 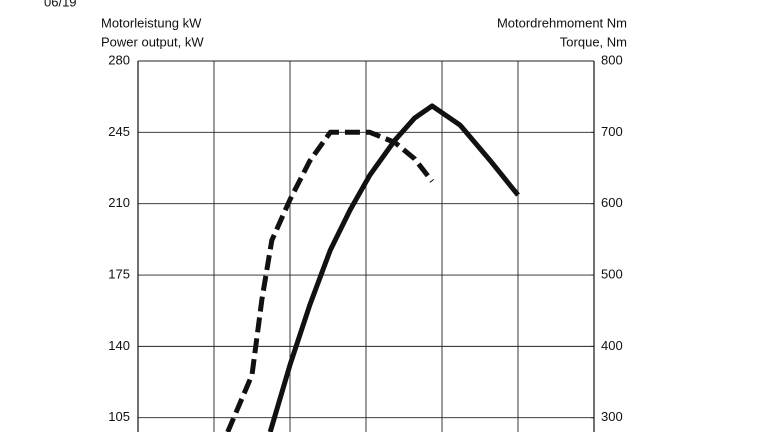 I want to click on y-tick-label: 175, so click(x=119, y=273).